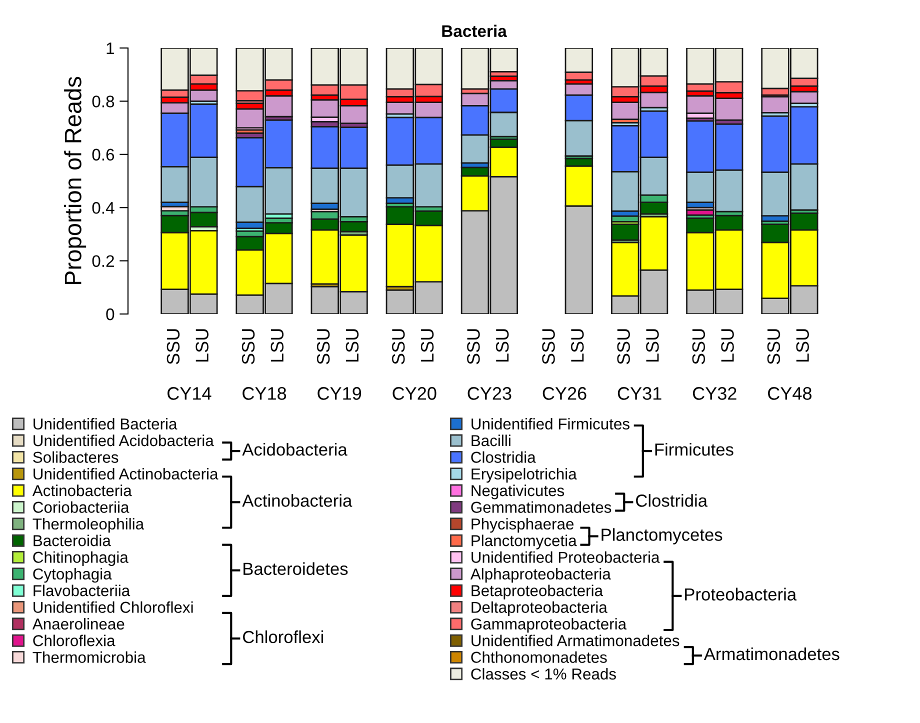 This screenshot has height=723, width=920. I want to click on legend-label: Alphaproteobacteria, so click(540, 575).